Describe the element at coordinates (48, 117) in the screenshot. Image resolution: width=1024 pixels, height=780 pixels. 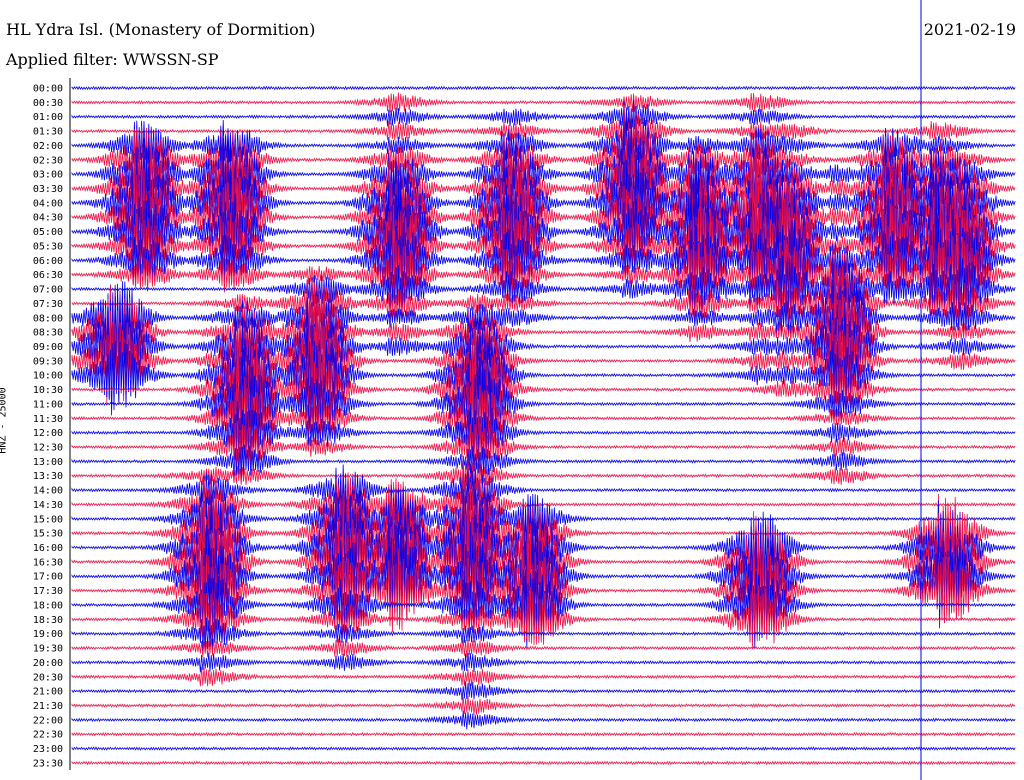
I see `row-time-label: 01:00` at that location.